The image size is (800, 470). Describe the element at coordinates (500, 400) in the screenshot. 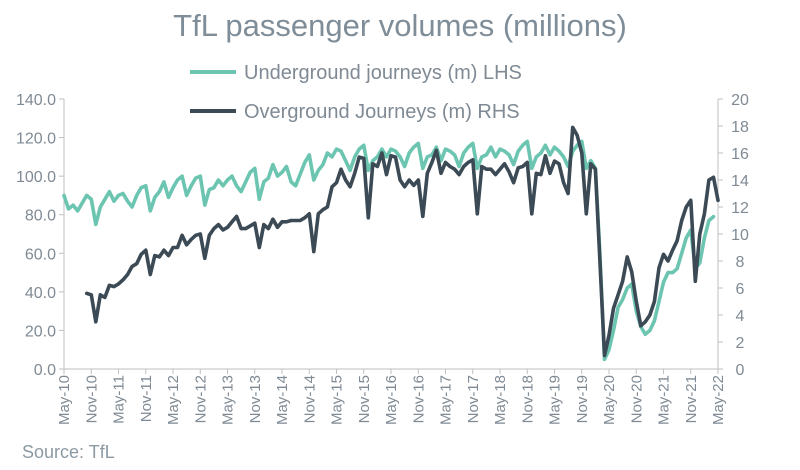

I see `x-tick-label: May-18` at that location.